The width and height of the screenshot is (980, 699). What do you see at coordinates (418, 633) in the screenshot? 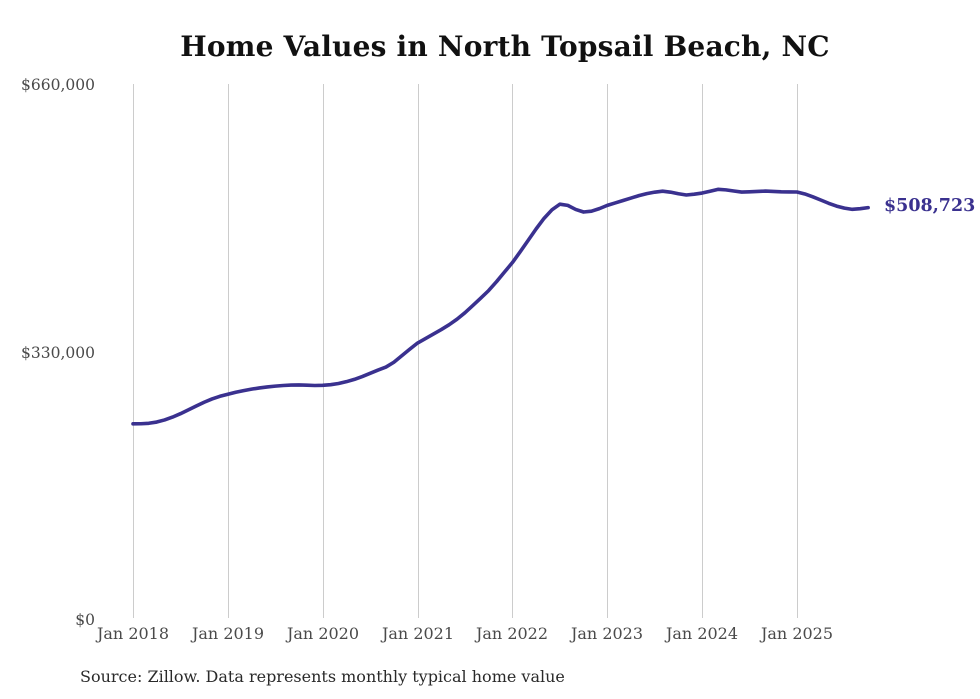
I see `x-axis-label-jan-2021: Jan 2021` at bounding box center [418, 633].